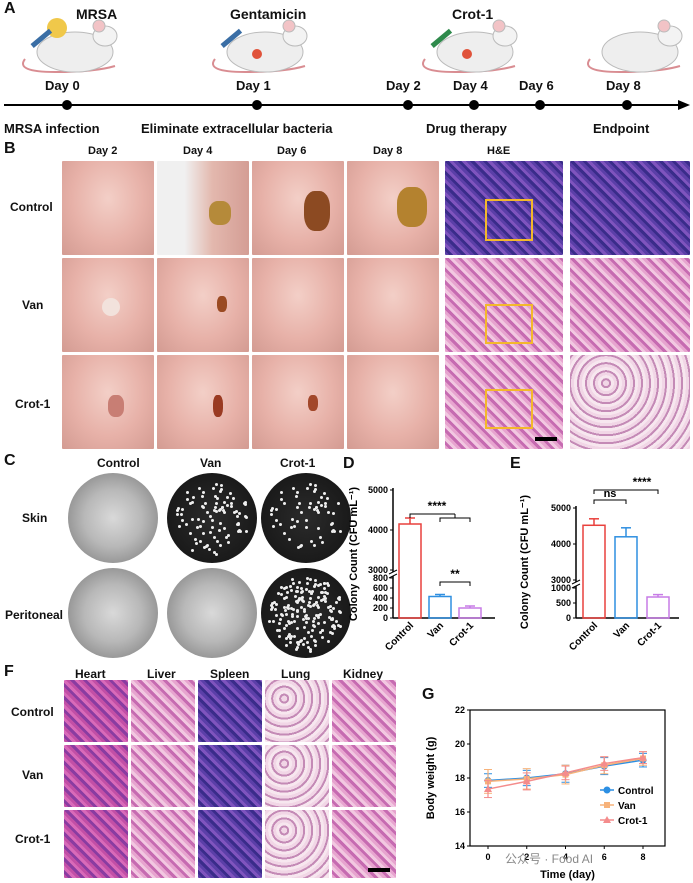  Describe the element at coordinates (354, 554) in the screenshot. I see `d-ylabel: Colony Count (CFU mL⁻¹)` at that location.